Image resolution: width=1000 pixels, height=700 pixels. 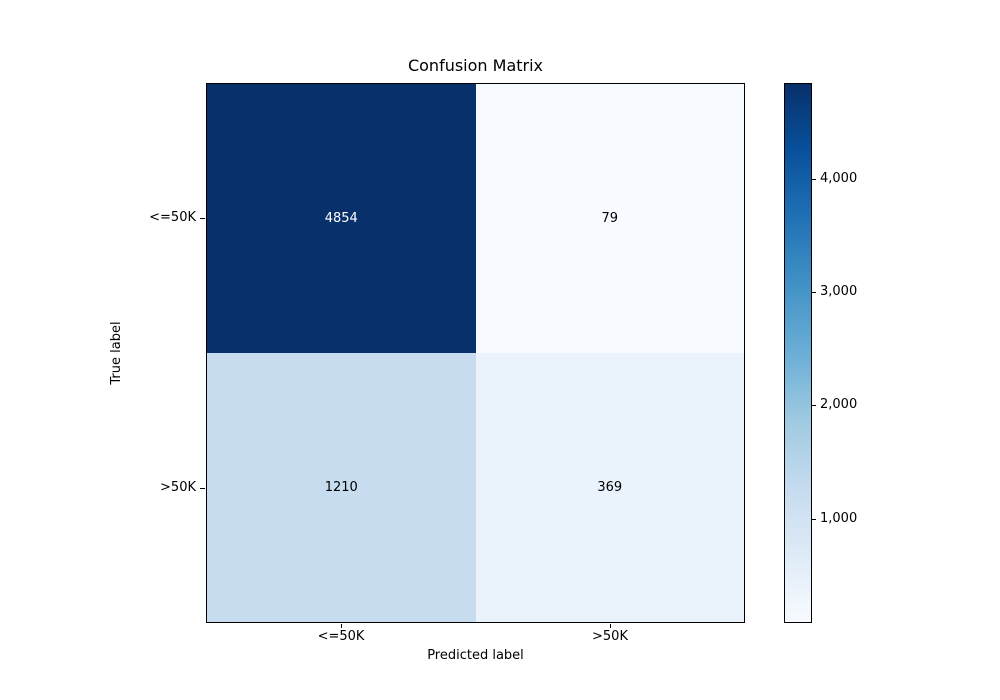 What do you see at coordinates (202, 218) in the screenshot?
I see `ytick-mark-le50k` at bounding box center [202, 218].